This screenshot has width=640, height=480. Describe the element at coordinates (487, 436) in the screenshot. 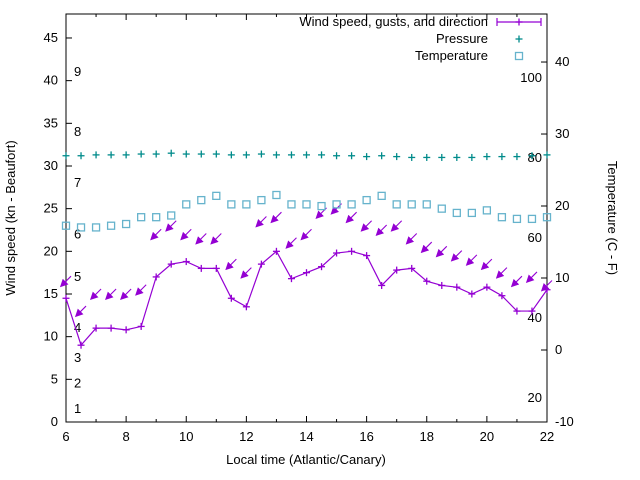

I see `x-tick-label: 20` at that location.